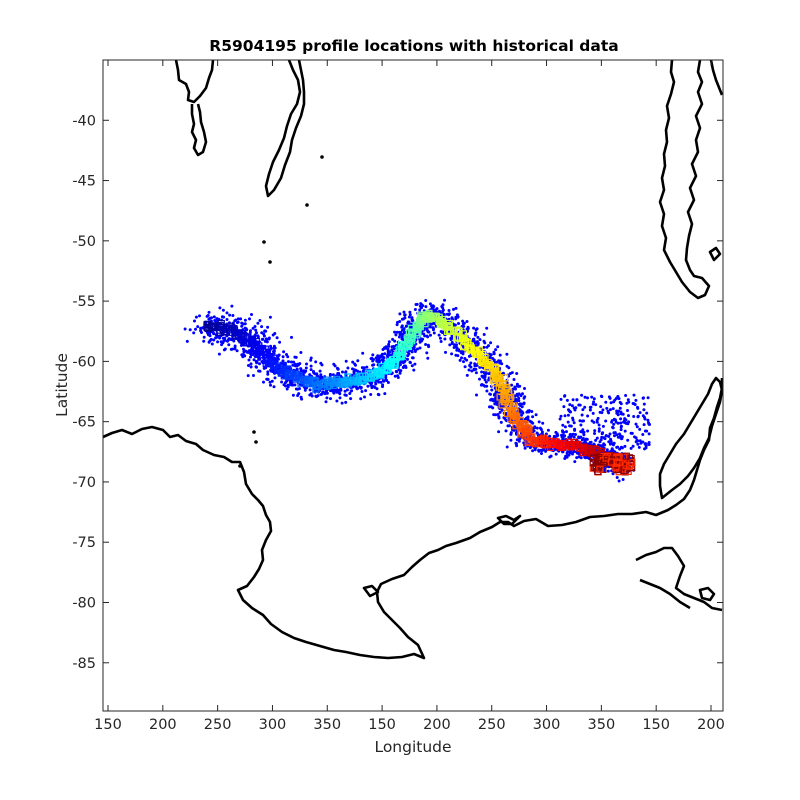 Image resolution: width=800 pixels, height=800 pixels. What do you see at coordinates (84, 664) in the screenshot?
I see `y-tick-label: -85` at bounding box center [84, 664].